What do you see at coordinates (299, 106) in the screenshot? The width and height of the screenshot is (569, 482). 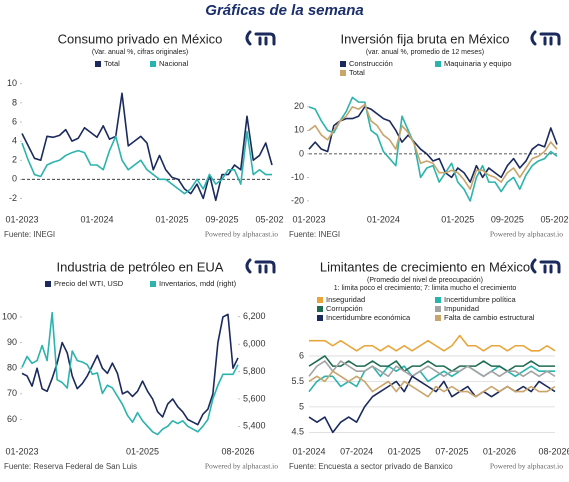 I see `y-tick-label: 20` at bounding box center [299, 106].